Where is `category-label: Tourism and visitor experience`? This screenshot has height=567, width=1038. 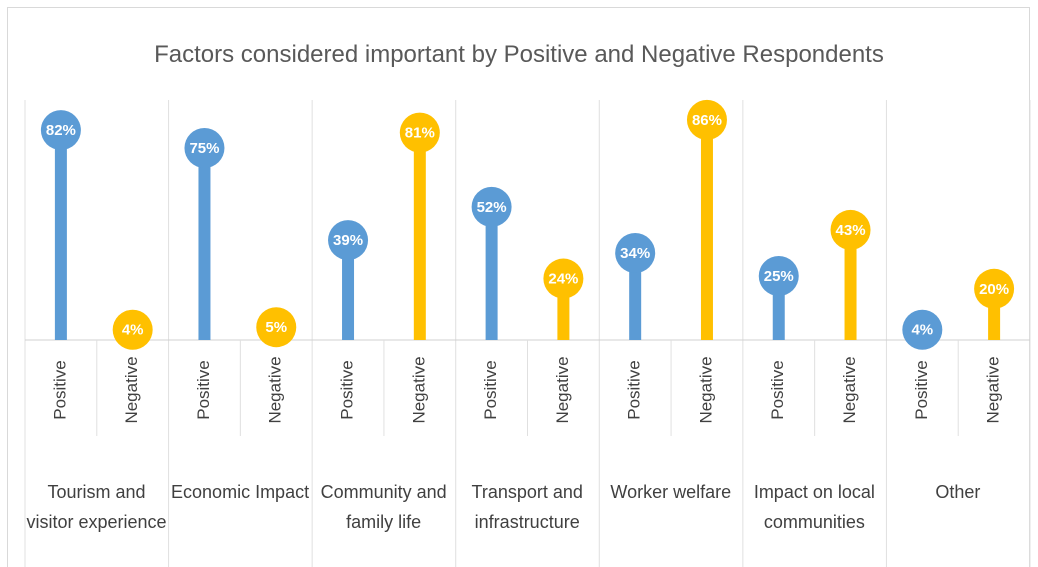 category-label: Tourism and visitor experience is located at coordinates (96, 507).